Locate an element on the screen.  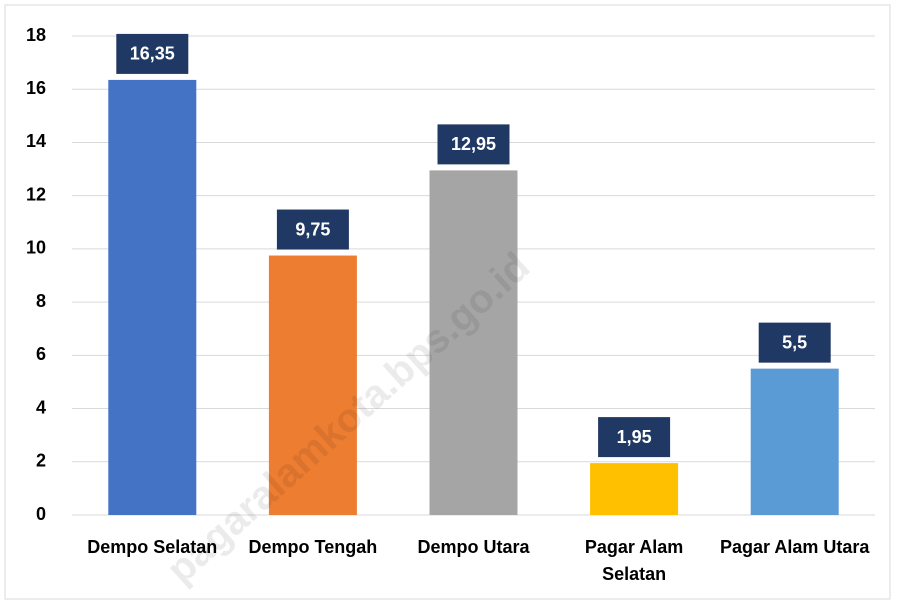
data-label: 12,95 is located at coordinates (473, 144).